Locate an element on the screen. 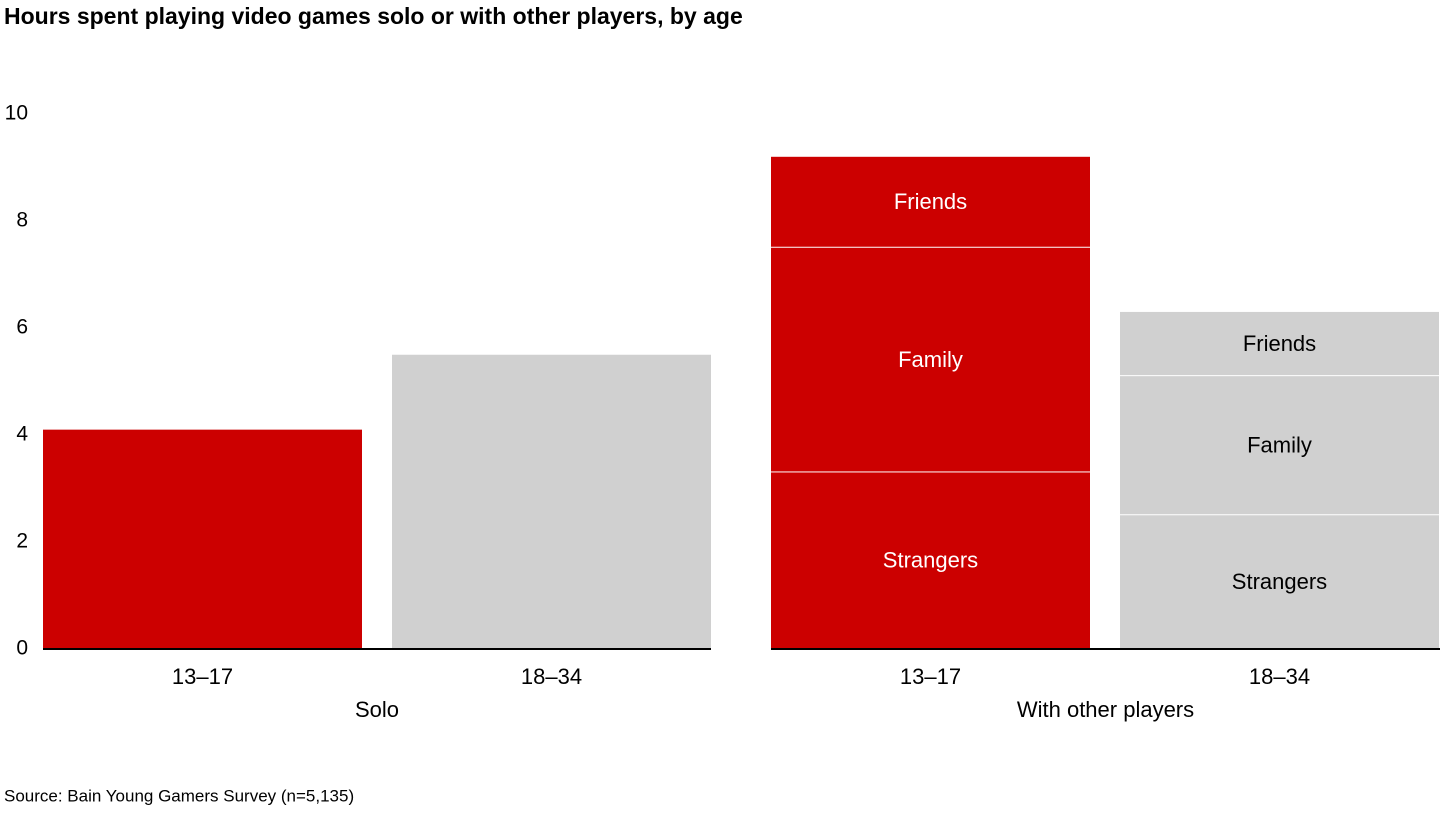  y-tick-label: 4 is located at coordinates (22, 434).